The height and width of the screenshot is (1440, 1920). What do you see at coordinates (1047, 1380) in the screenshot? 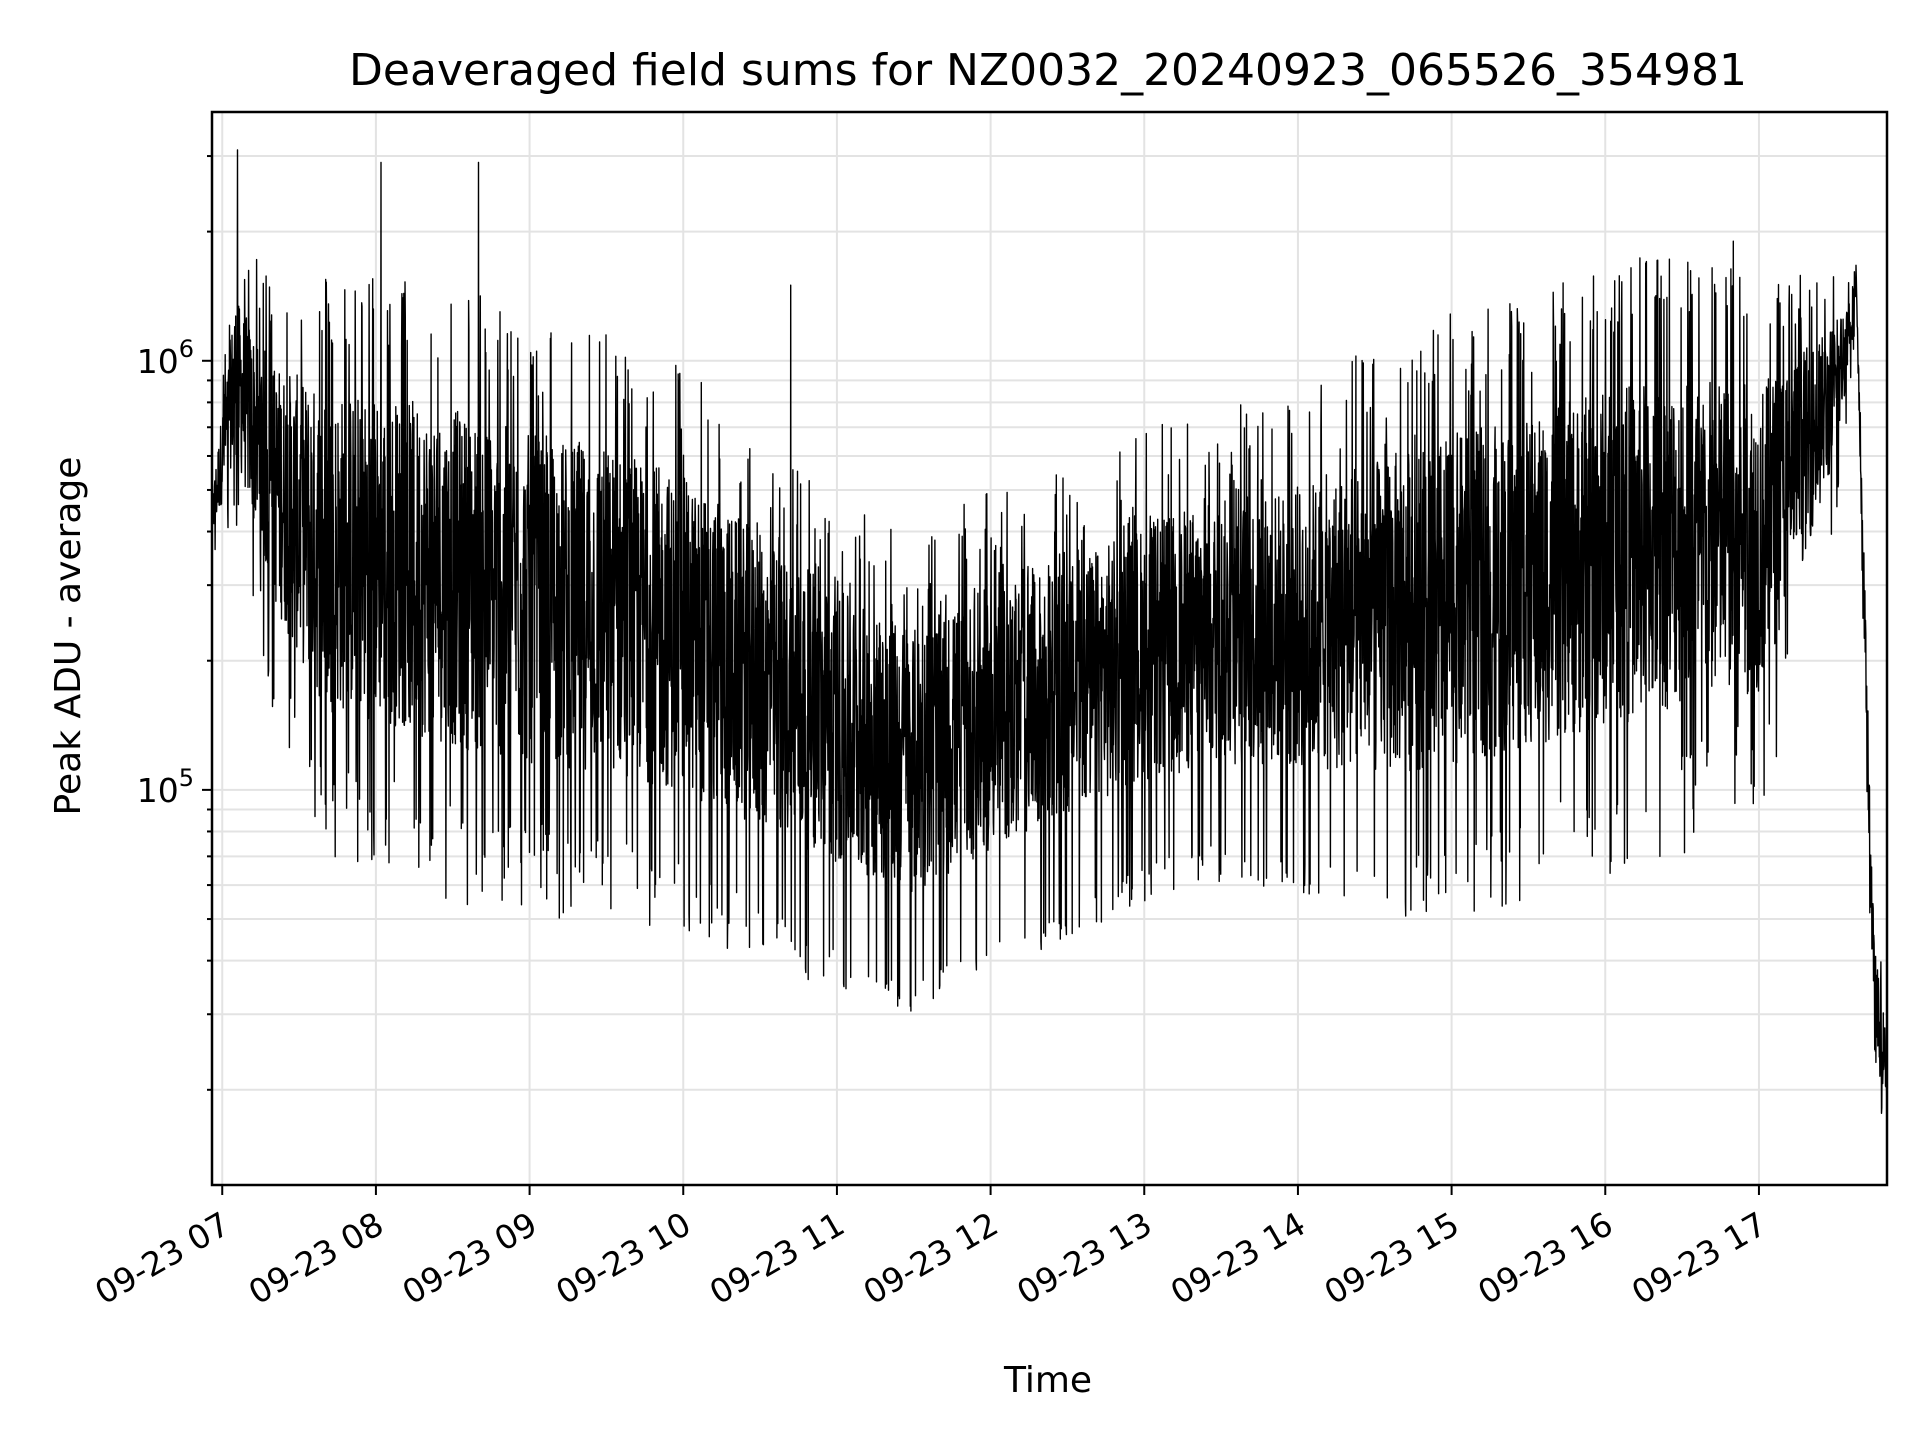
I see `x-axis-label: Time` at bounding box center [1047, 1380].